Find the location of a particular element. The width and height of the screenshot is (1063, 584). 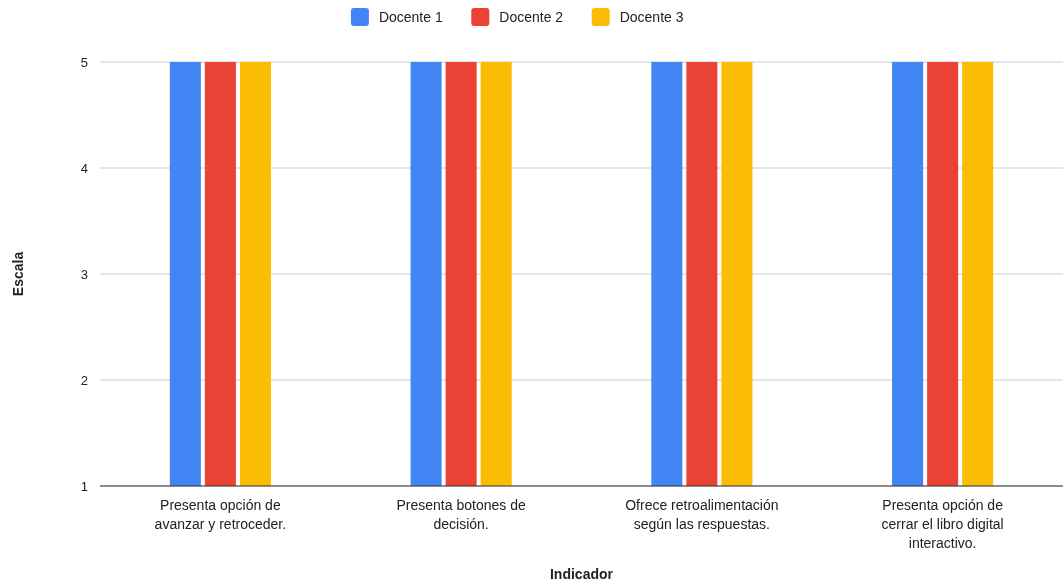

legend-label: Docente 1 is located at coordinates (410, 16).